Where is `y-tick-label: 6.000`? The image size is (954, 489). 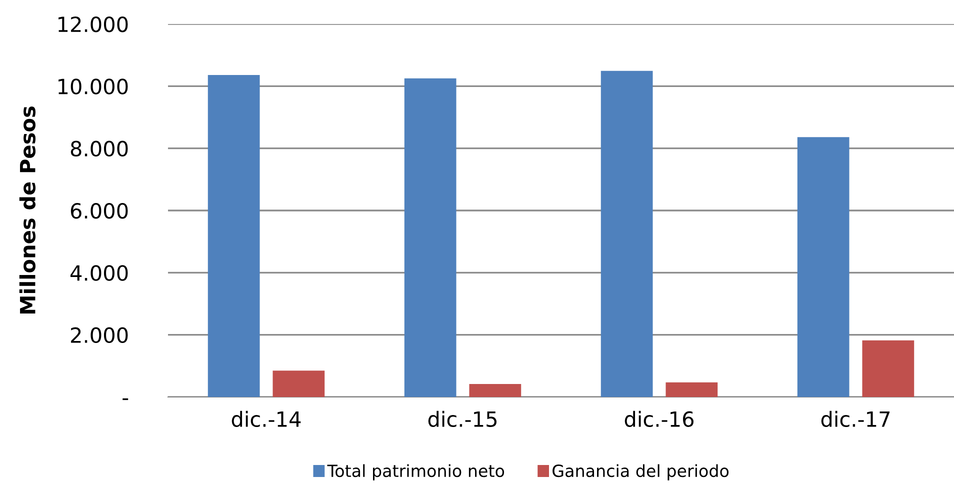 y-tick-label: 6.000 is located at coordinates (99, 210).